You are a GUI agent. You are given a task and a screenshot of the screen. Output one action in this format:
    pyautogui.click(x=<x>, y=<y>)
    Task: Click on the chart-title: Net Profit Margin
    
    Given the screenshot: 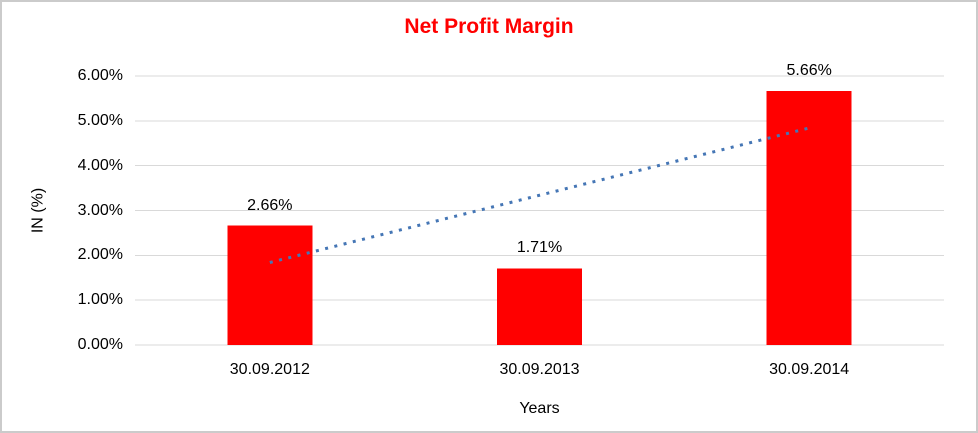 What is the action you would take?
    pyautogui.click(x=489, y=26)
    